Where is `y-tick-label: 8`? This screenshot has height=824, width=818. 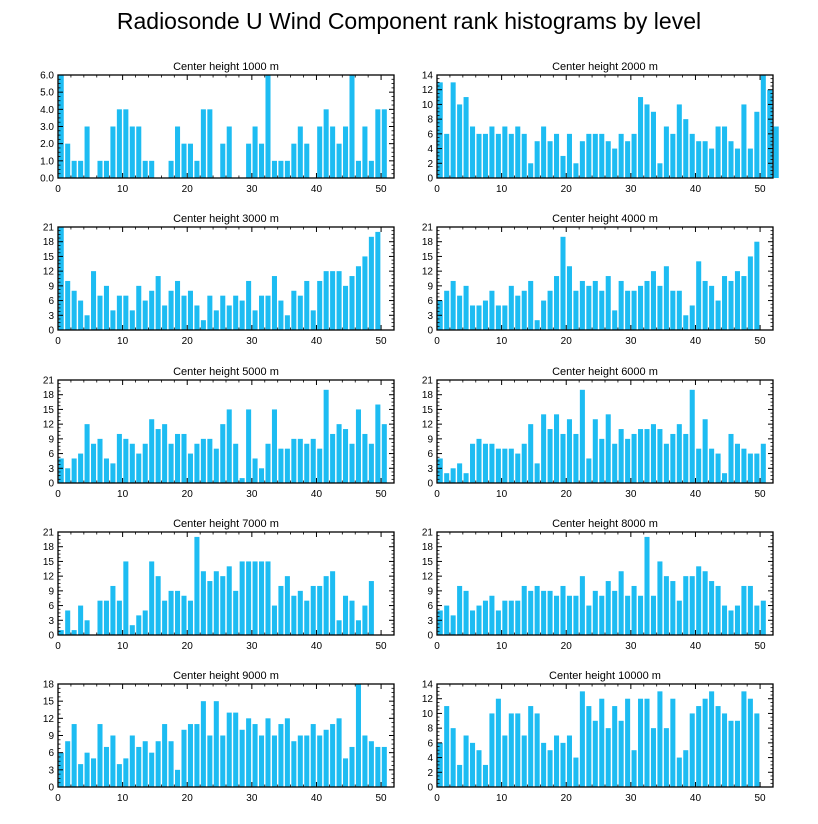
y-tick-label: 8 is located at coordinates (430, 120).